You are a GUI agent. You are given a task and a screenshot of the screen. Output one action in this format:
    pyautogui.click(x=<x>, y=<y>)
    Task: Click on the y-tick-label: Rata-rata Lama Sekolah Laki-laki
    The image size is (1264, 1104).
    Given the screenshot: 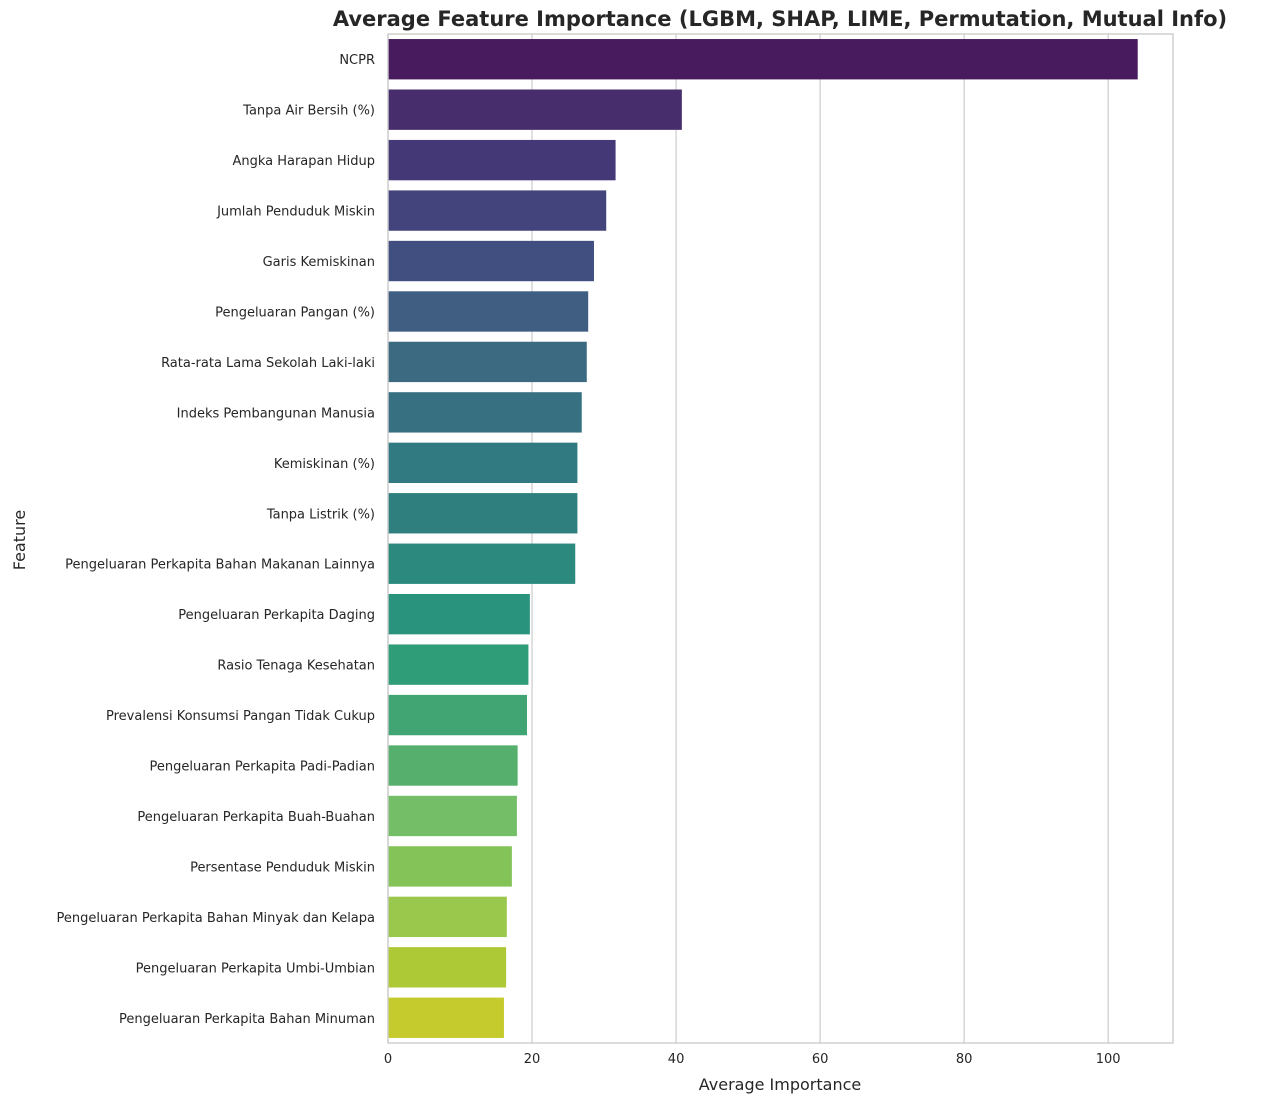 What is the action you would take?
    pyautogui.click(x=268, y=363)
    